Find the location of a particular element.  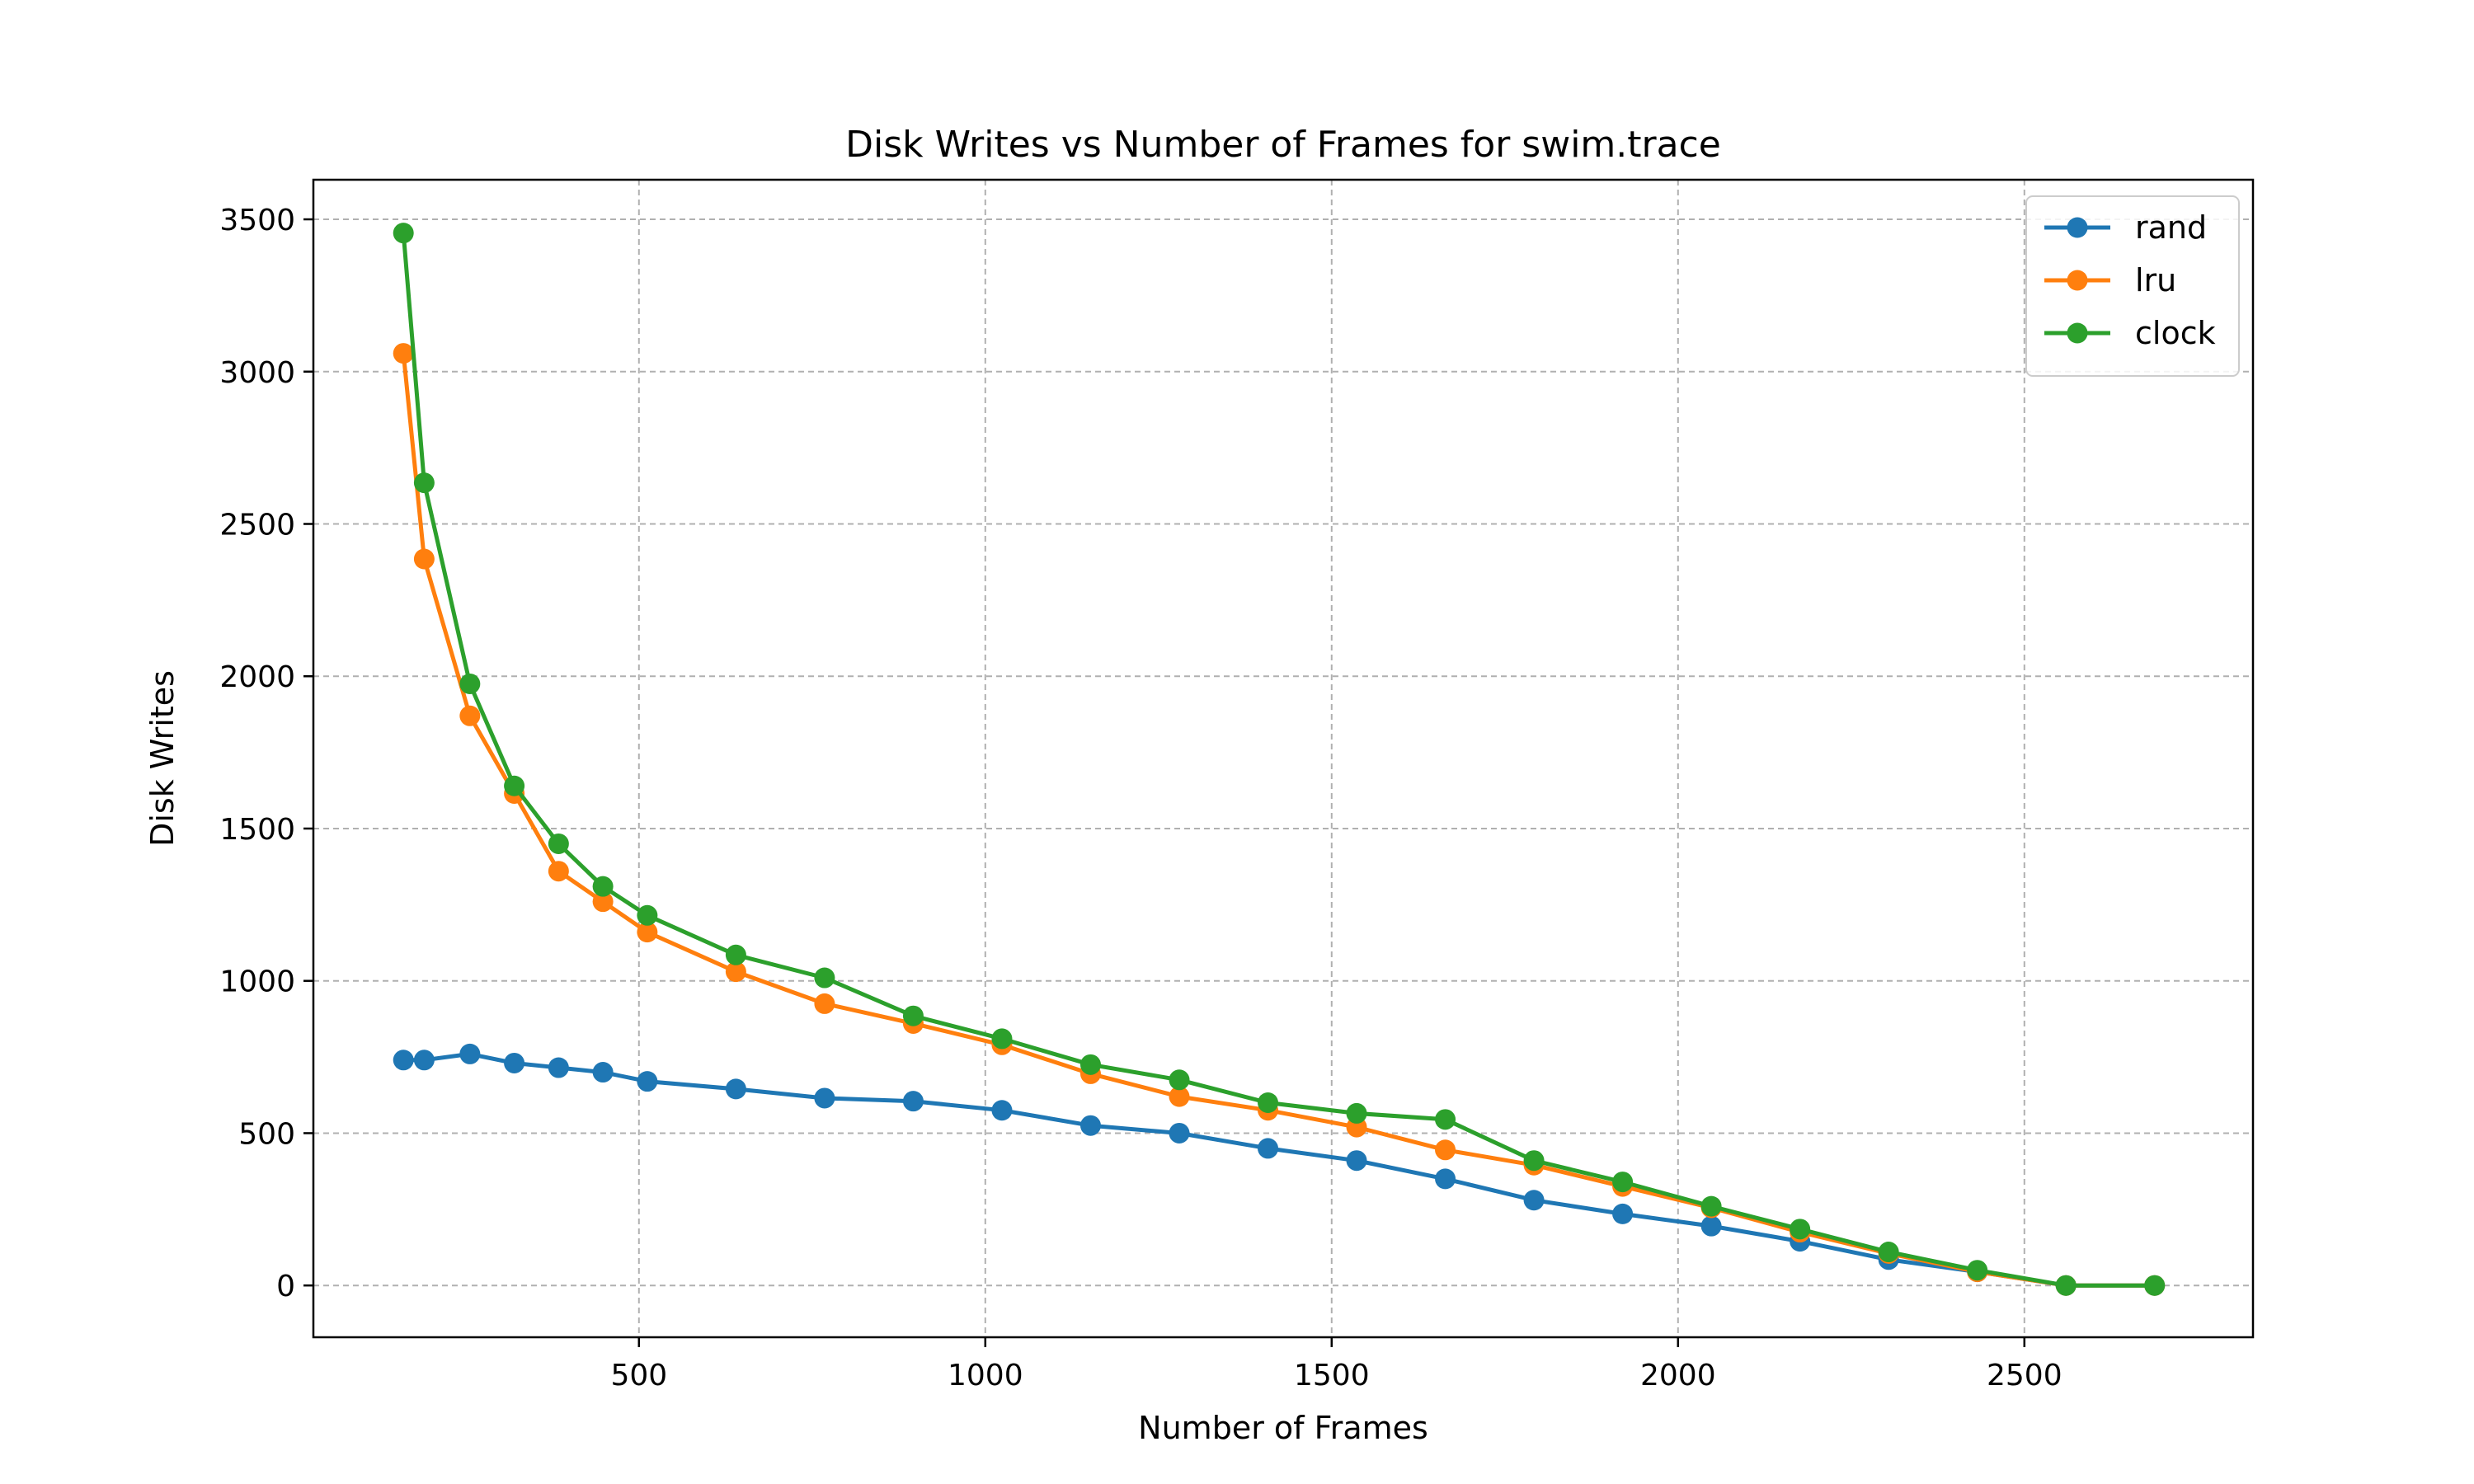

legend-label: rand is located at coordinates (2171, 228).